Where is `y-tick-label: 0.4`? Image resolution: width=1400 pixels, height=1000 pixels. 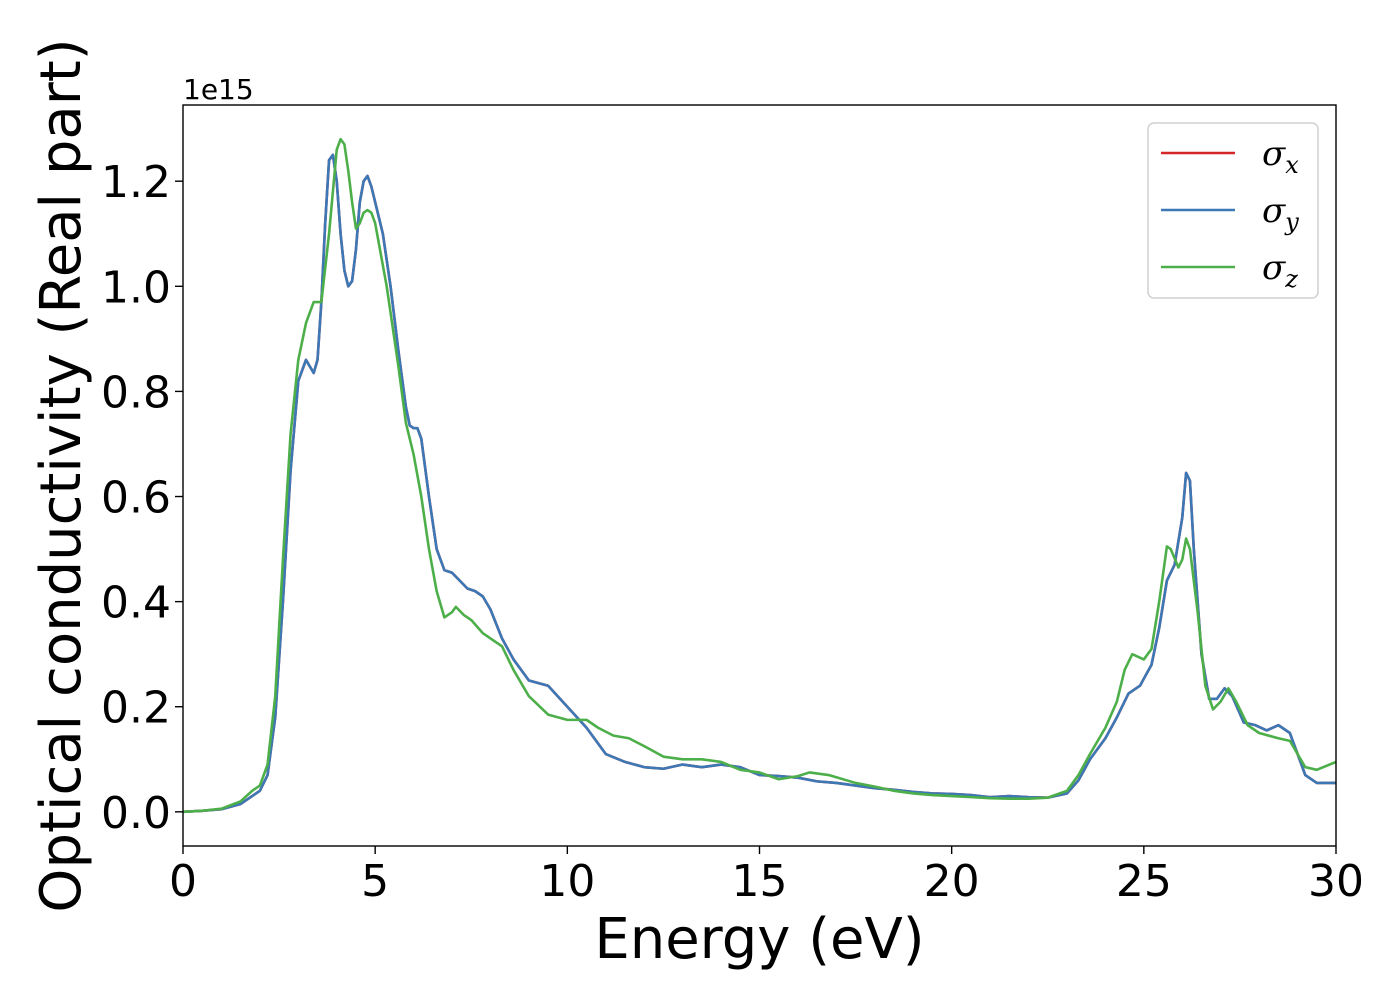 y-tick-label: 0.4 is located at coordinates (136, 603).